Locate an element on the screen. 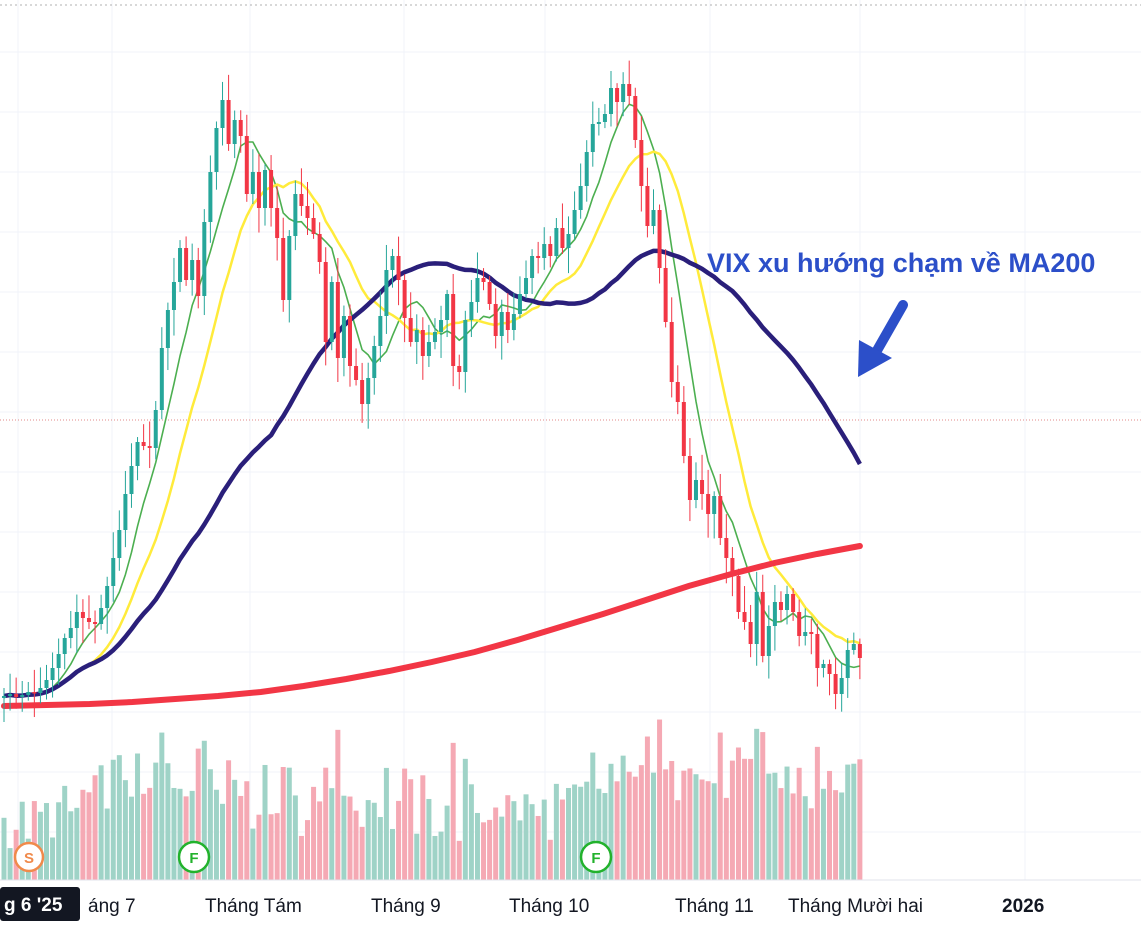 The height and width of the screenshot is (932, 1141). event-badge-f-1: F is located at coordinates (194, 857).